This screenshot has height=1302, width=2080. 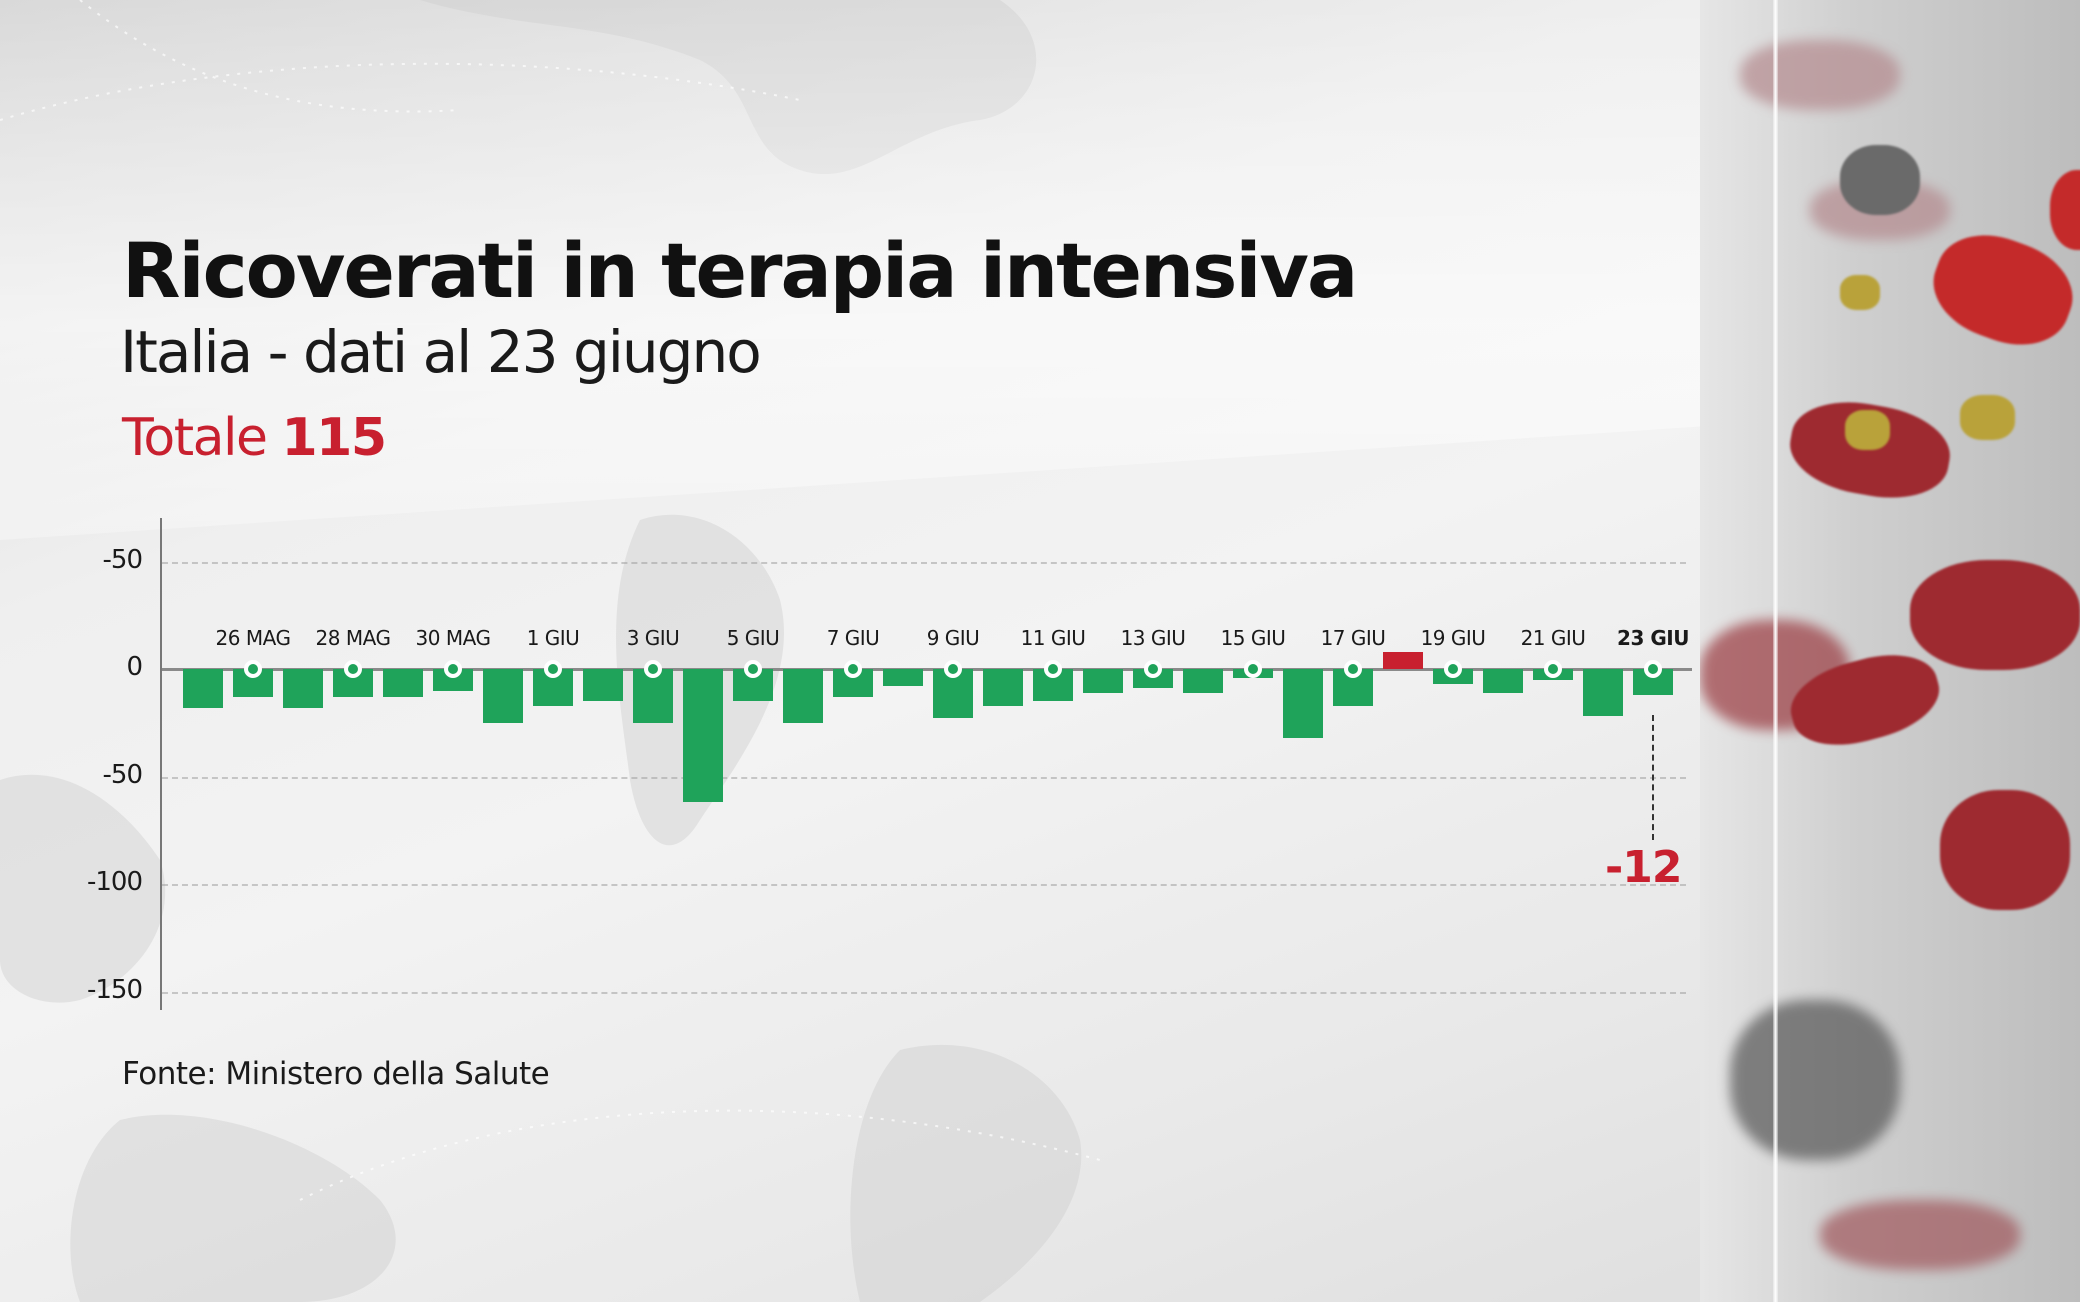 What do you see at coordinates (453, 680) in the screenshot?
I see `bar-30-mag` at bounding box center [453, 680].